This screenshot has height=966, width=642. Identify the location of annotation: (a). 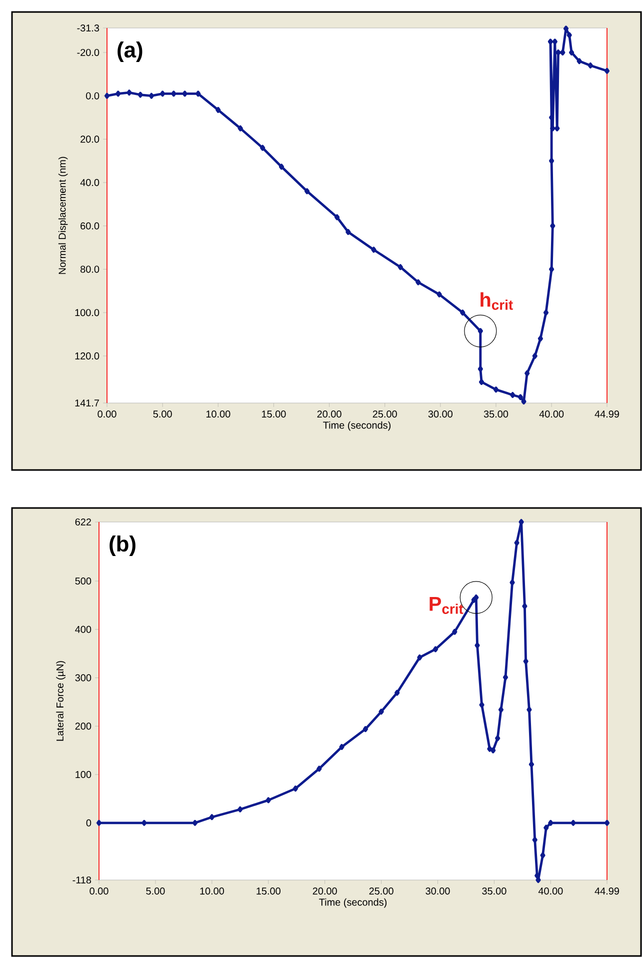
(130, 52).